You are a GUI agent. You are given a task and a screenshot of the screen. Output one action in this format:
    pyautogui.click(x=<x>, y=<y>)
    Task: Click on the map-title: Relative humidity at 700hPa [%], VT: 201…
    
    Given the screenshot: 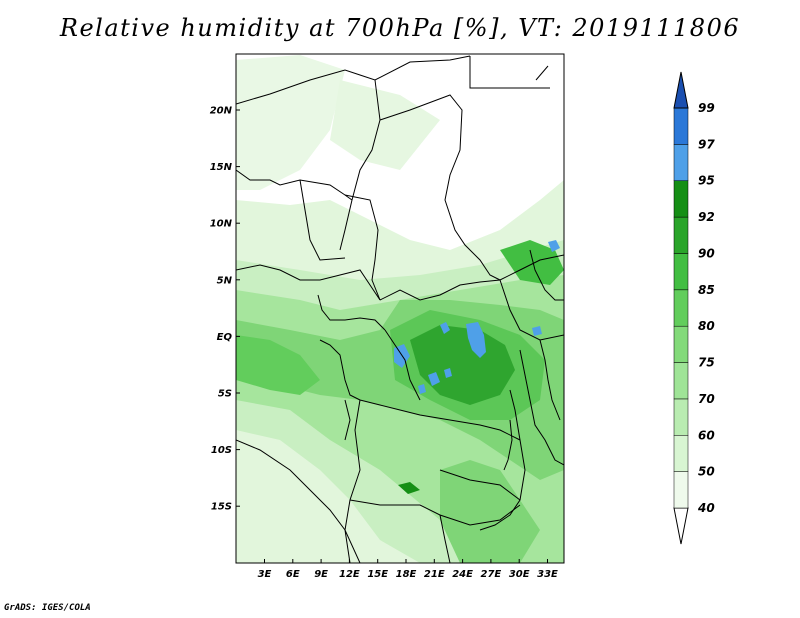 What is the action you would take?
    pyautogui.click(x=400, y=28)
    